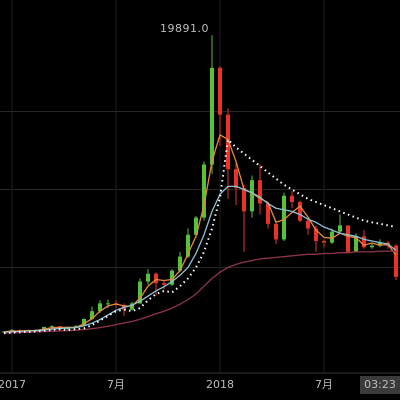  Describe the element at coordinates (220, 384) in the screenshot. I see `x-tick-label: 2018` at that location.